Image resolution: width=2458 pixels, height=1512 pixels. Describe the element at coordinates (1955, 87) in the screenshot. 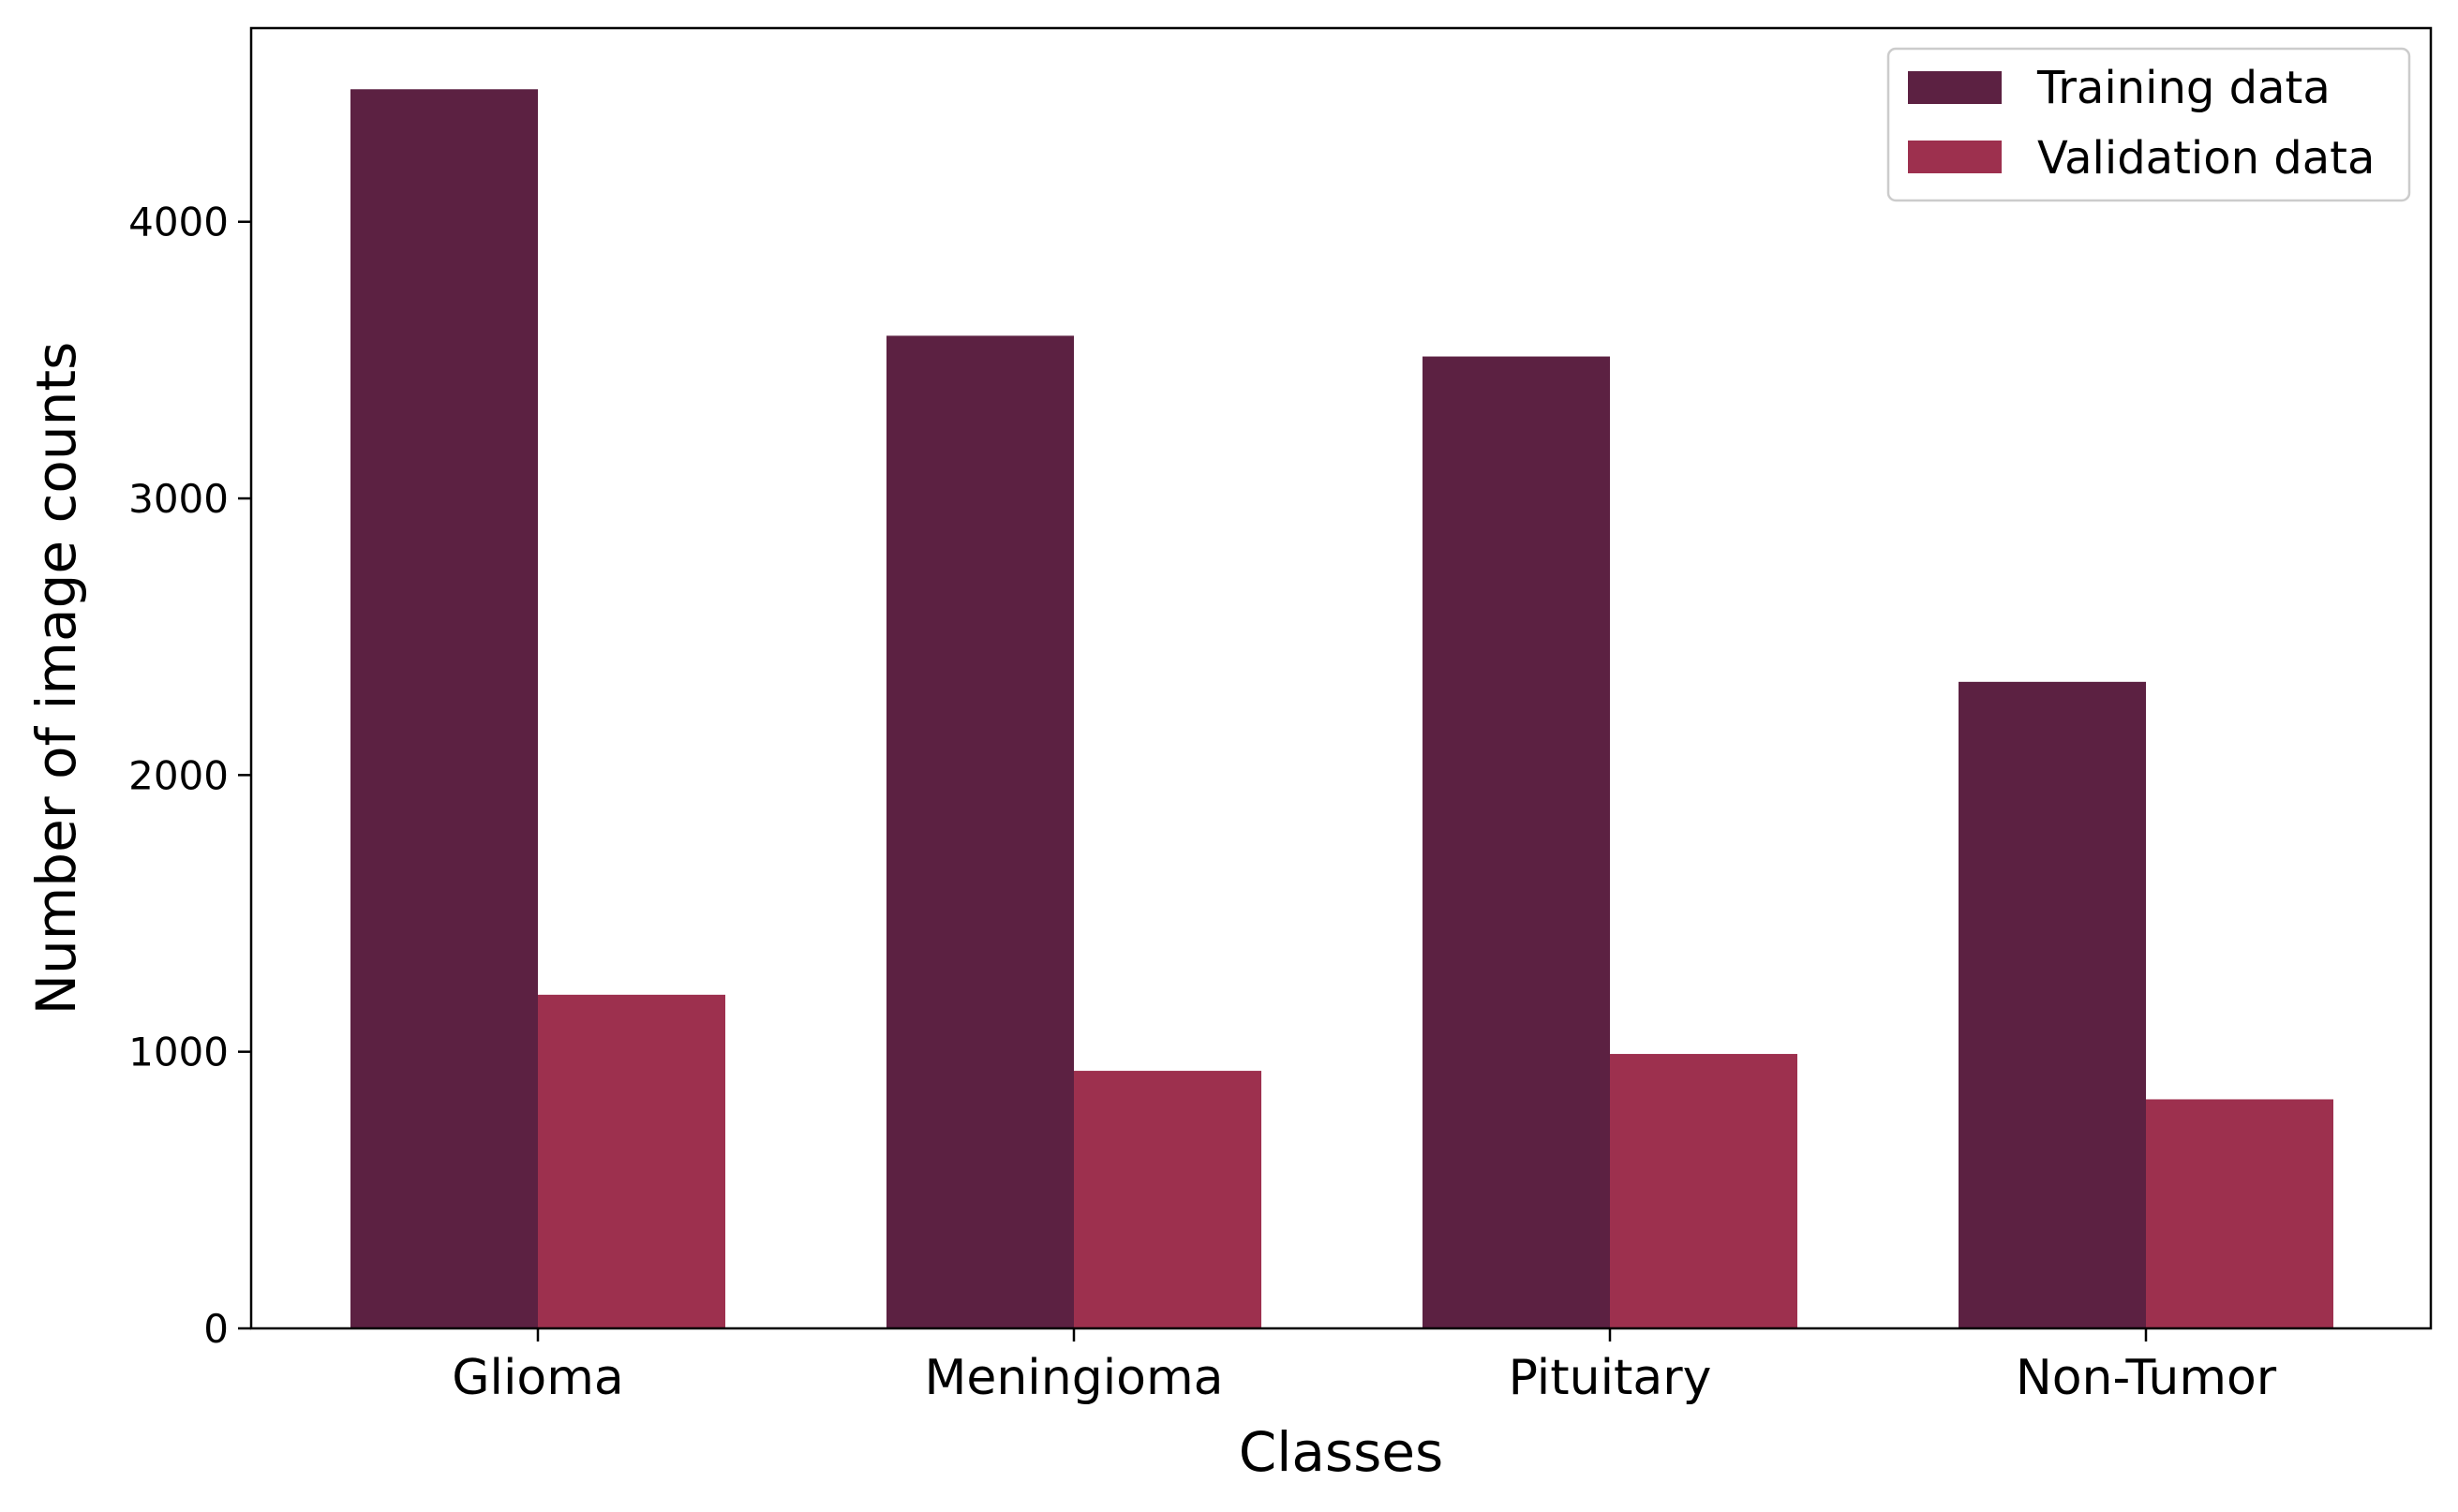

I see `legend-swatch-training` at that location.